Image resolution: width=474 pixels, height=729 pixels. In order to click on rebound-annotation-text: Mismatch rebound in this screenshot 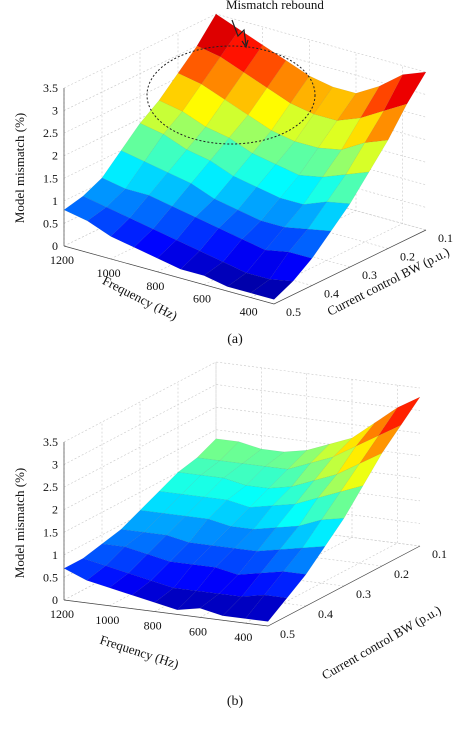, I will do `click(275, 6)`.